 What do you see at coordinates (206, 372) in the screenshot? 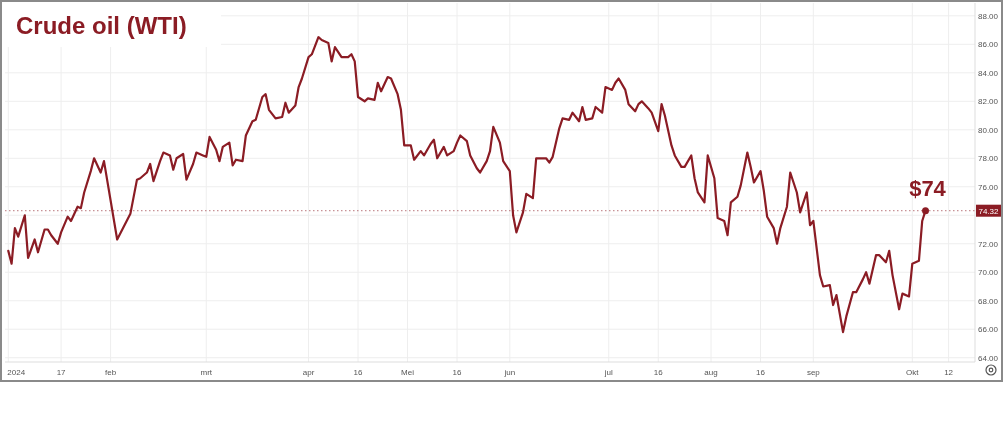
I see `x-tick-label: mrt` at bounding box center [206, 372].